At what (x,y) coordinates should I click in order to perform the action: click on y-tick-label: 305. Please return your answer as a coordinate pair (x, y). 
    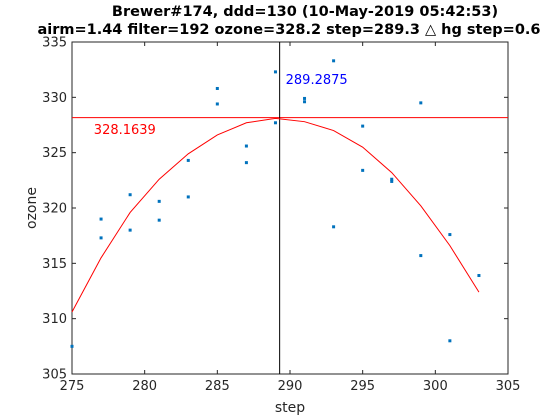
    Looking at the image, I should click on (54, 375).